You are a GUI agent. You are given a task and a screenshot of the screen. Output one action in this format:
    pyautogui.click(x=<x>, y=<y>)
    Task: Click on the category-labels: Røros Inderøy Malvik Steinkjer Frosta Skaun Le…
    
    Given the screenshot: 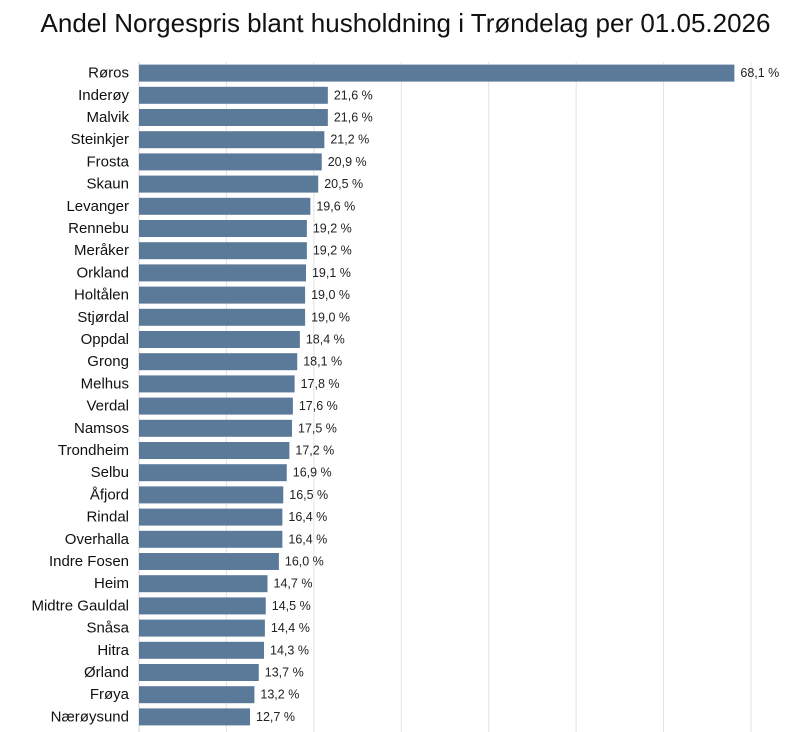 What is the action you would take?
    pyautogui.click(x=80, y=395)
    